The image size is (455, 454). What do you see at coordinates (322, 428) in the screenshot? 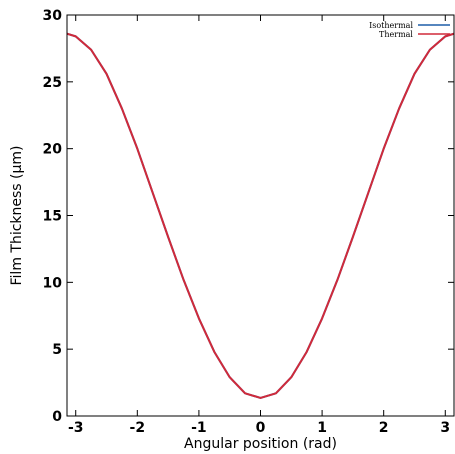
I see `x-tick-label: 1` at bounding box center [322, 428].